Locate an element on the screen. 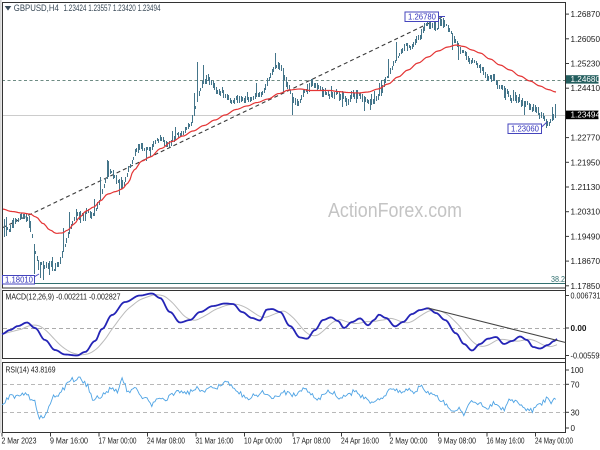  svg-text: 24 May 00:00 is located at coordinates (554, 441).